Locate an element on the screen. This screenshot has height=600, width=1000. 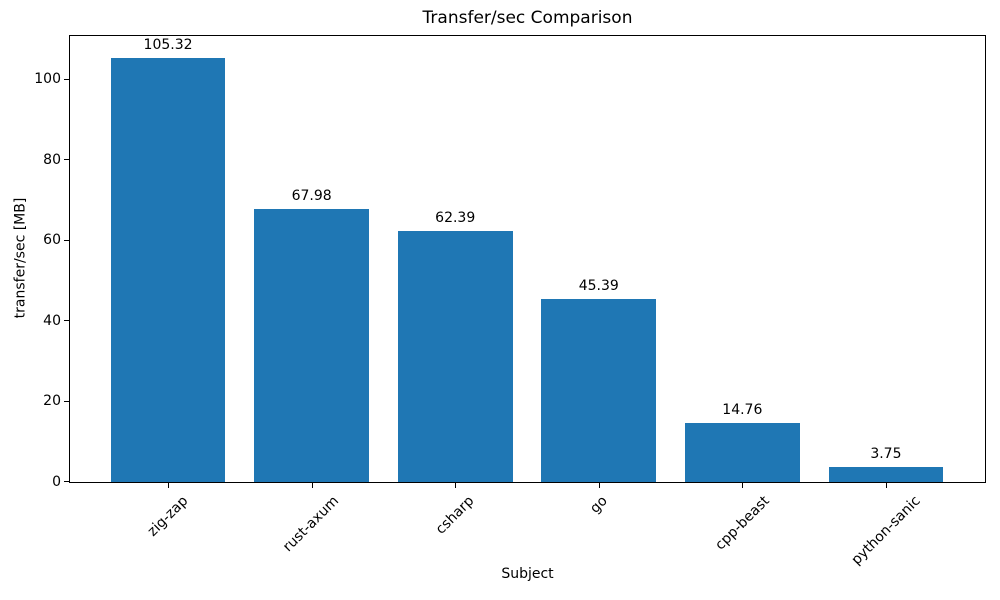
x-tick-label-rust-axum: rust-axum is located at coordinates (311, 524).